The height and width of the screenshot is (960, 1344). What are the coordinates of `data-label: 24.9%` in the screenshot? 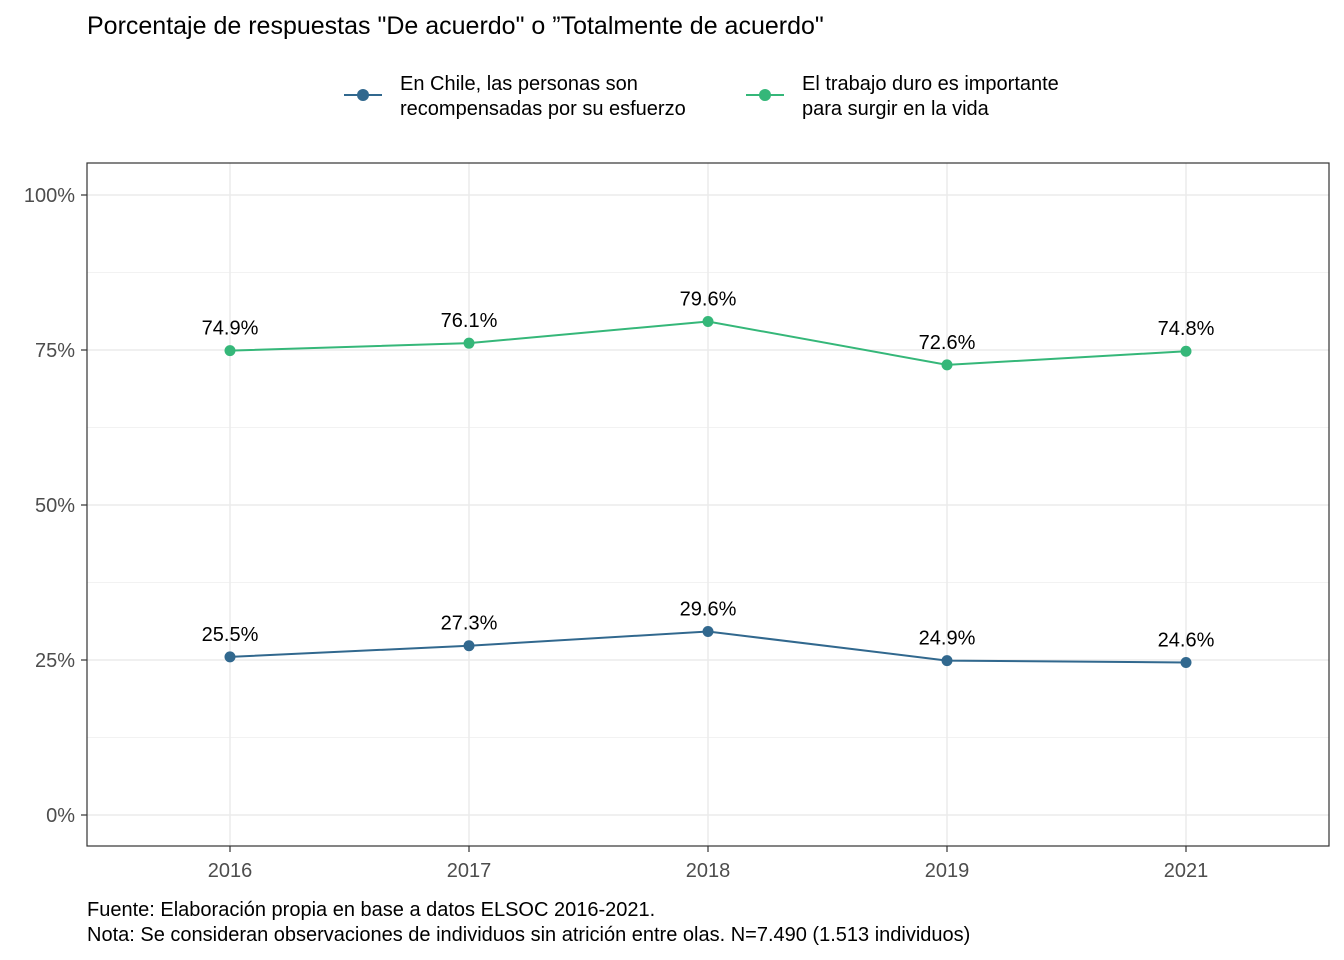 It's located at (947, 639).